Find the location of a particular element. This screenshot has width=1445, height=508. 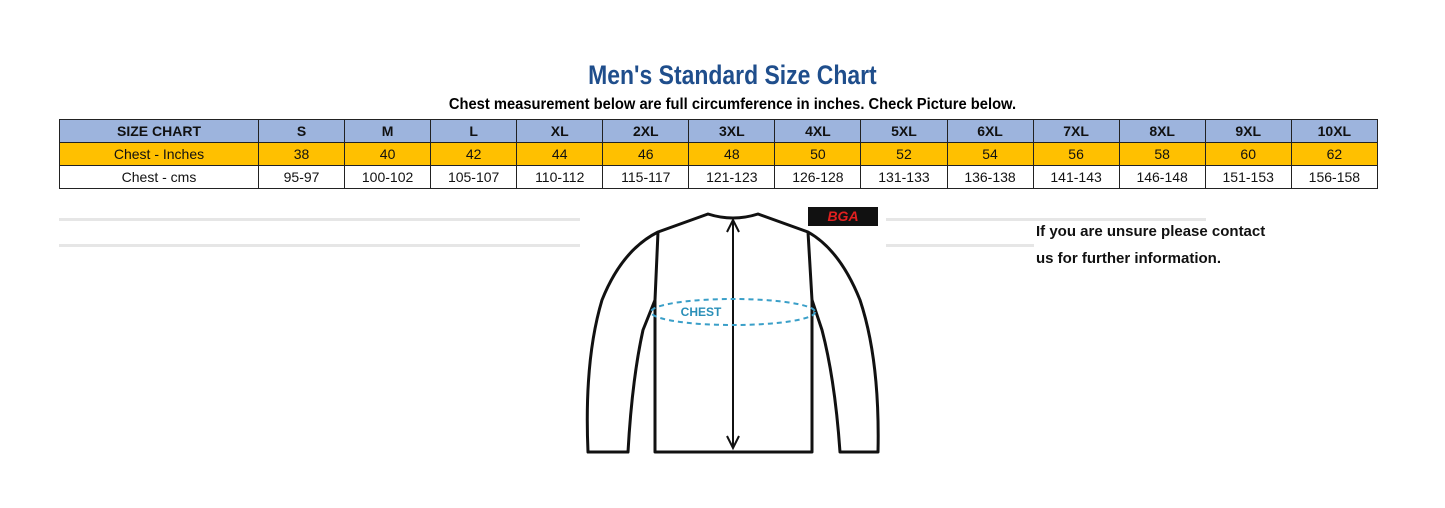

jacket-outline is located at coordinates (732, 333).